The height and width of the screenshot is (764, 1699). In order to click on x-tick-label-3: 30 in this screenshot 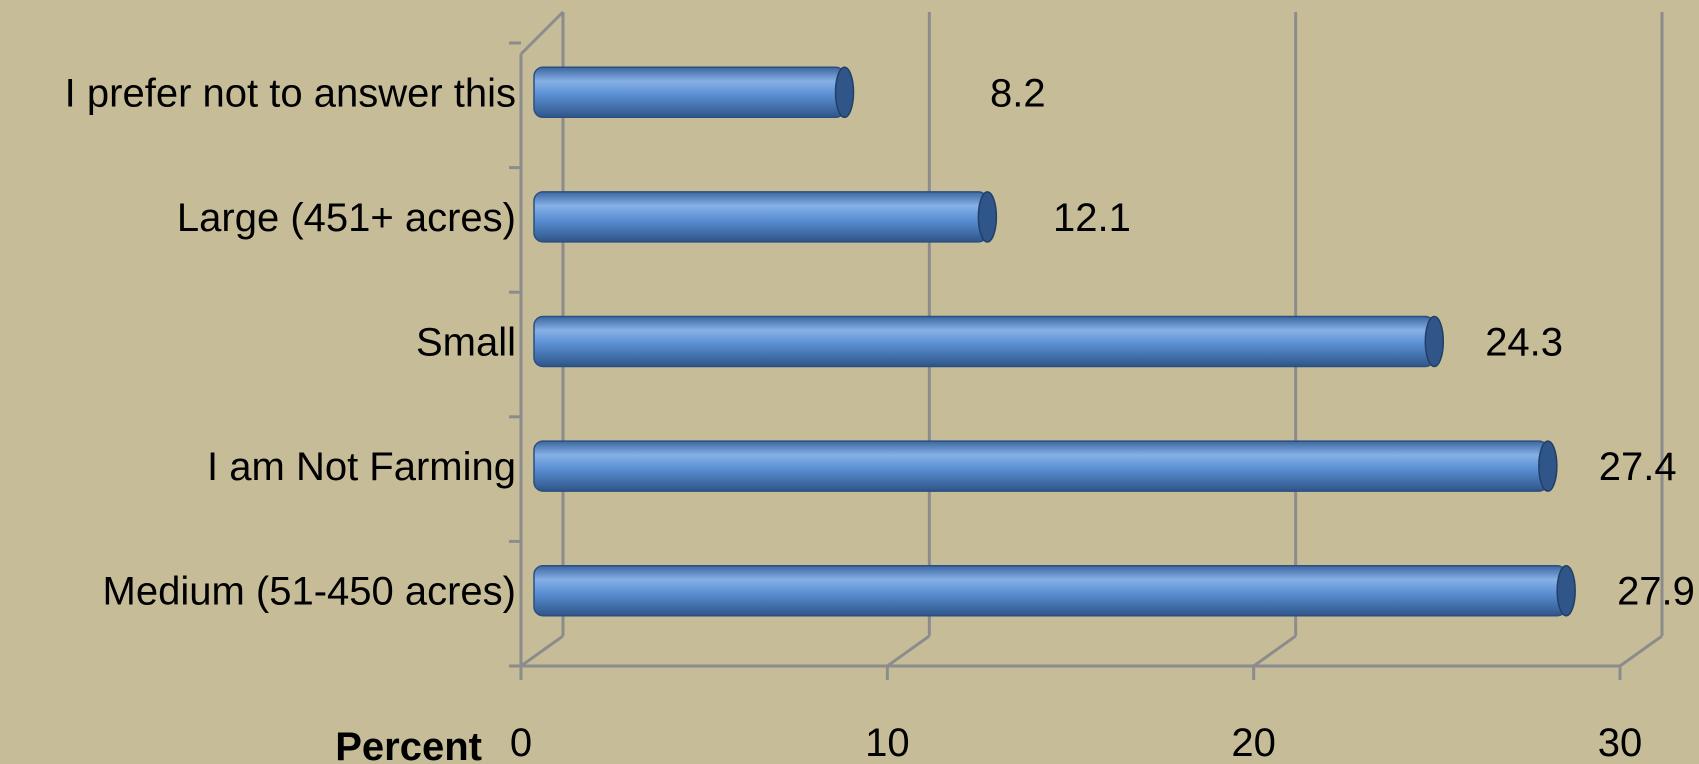, I will do `click(1620, 742)`.